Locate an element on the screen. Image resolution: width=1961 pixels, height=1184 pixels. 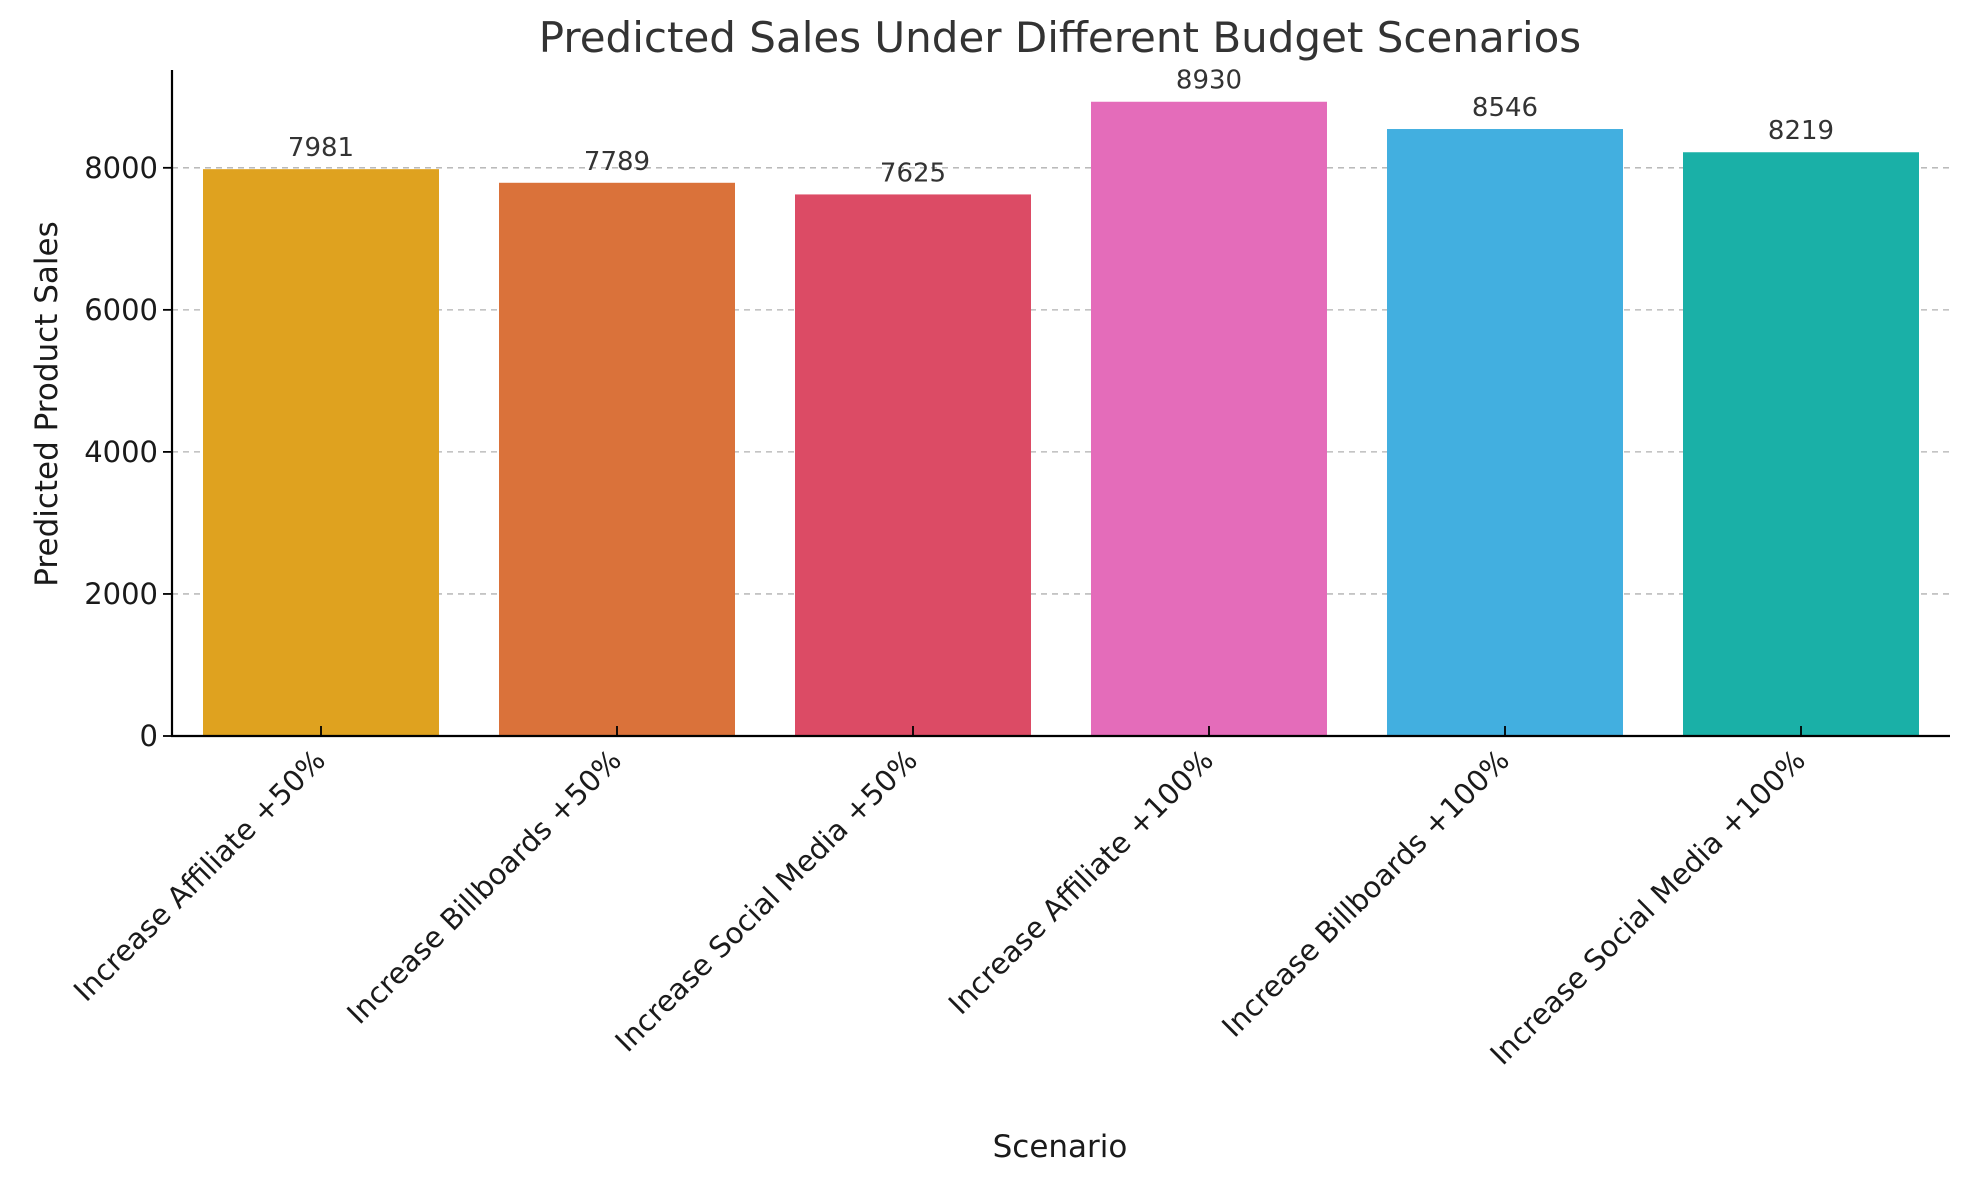
x-tick-label-6: Increase Social Media +100% is located at coordinates (1647, 907).